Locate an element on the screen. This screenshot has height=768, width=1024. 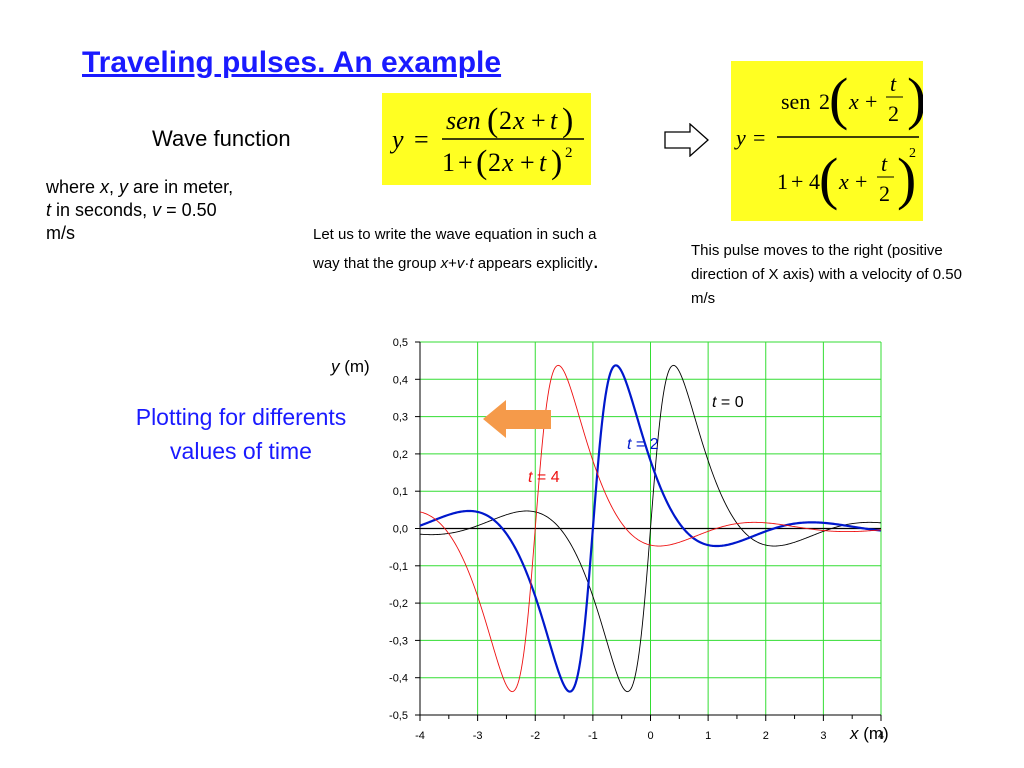
units-text: are in meter, is located at coordinates (181, 187).